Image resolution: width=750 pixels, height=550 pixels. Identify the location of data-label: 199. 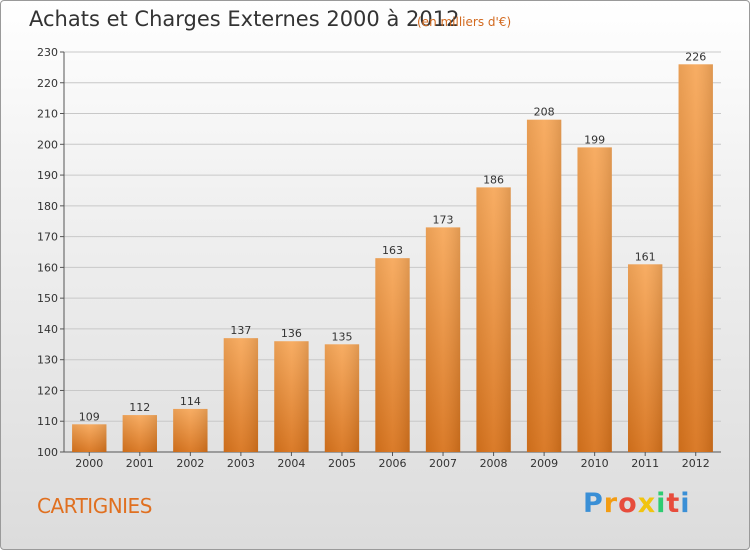
(594, 139).